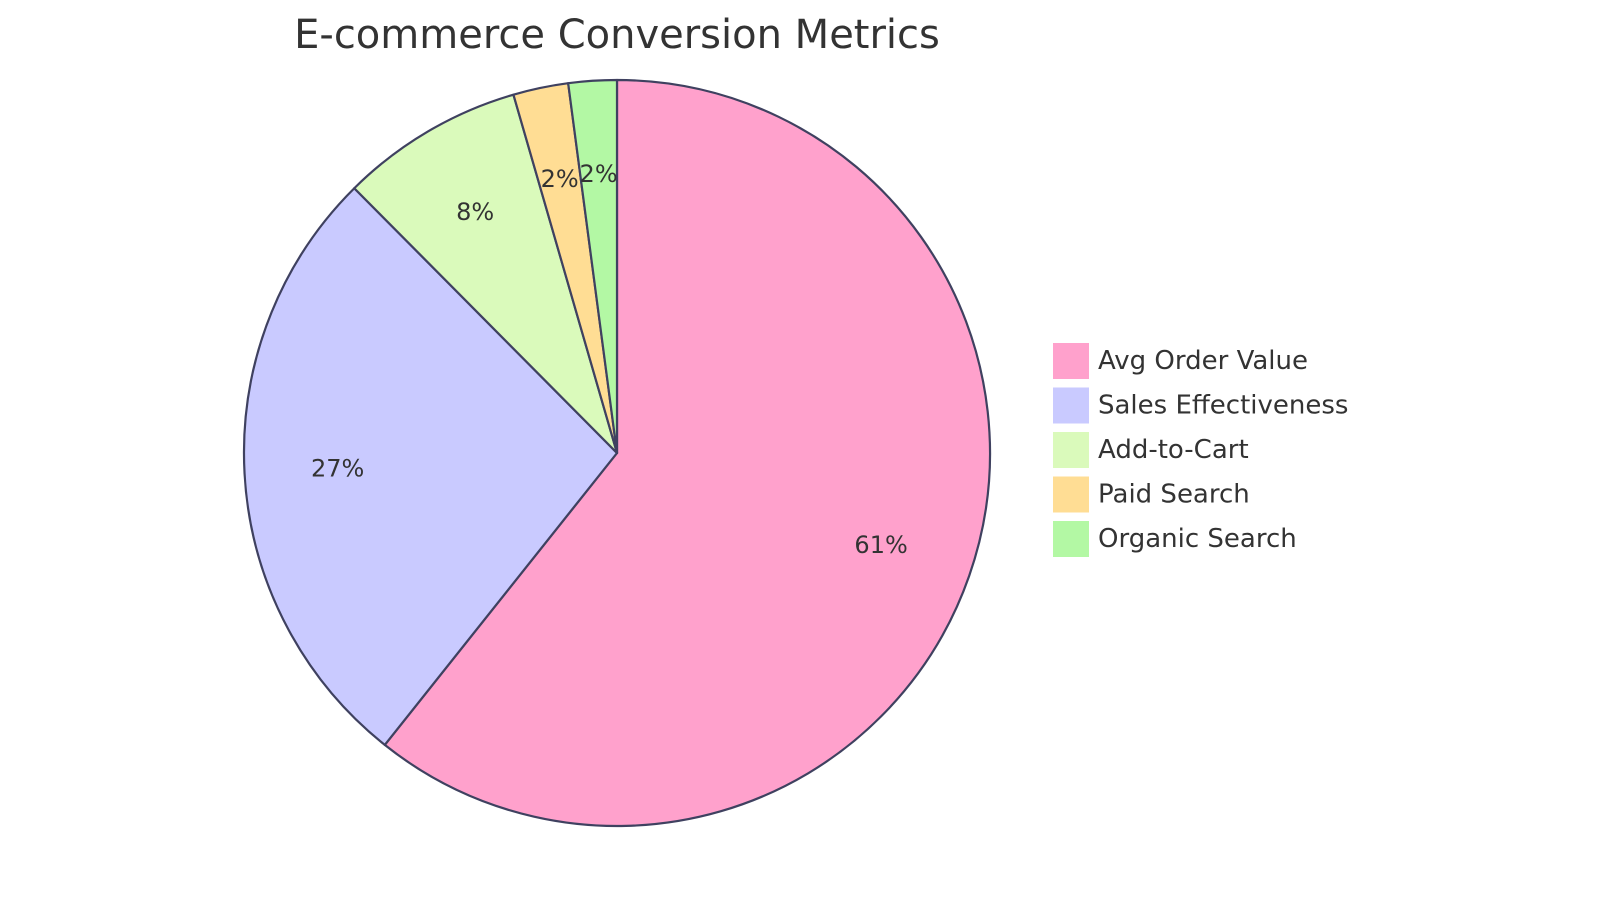  What do you see at coordinates (1174, 495) in the screenshot?
I see `legend-label: Paid Search` at bounding box center [1174, 495].